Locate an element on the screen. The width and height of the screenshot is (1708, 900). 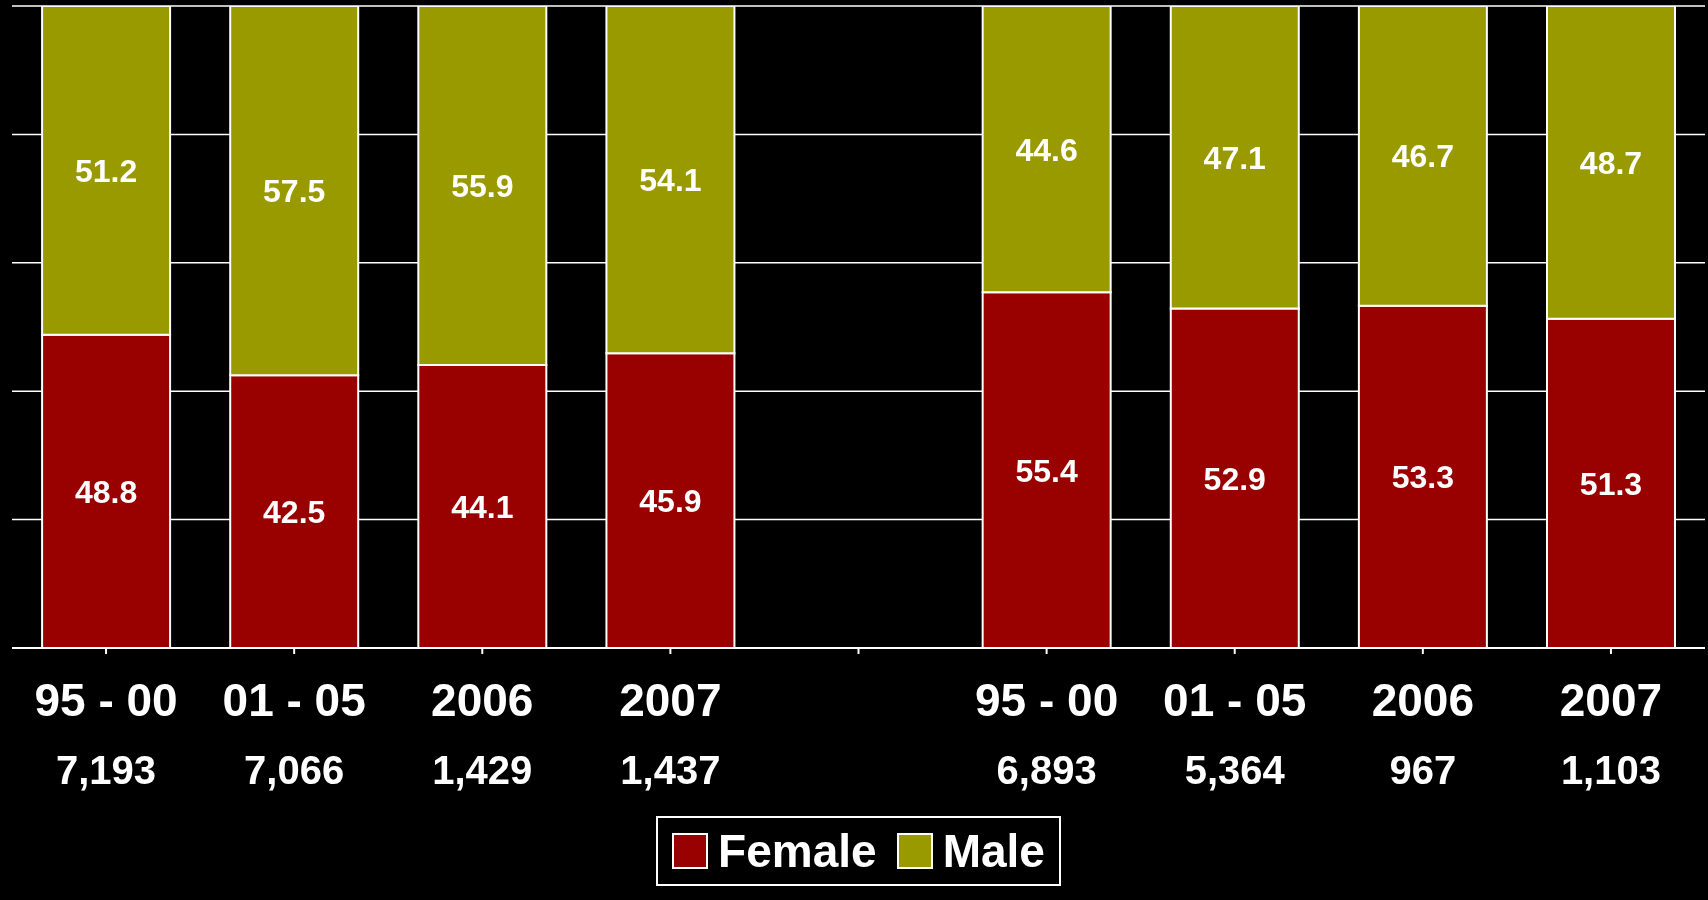
data-label: 55.4 is located at coordinates (1046, 470).